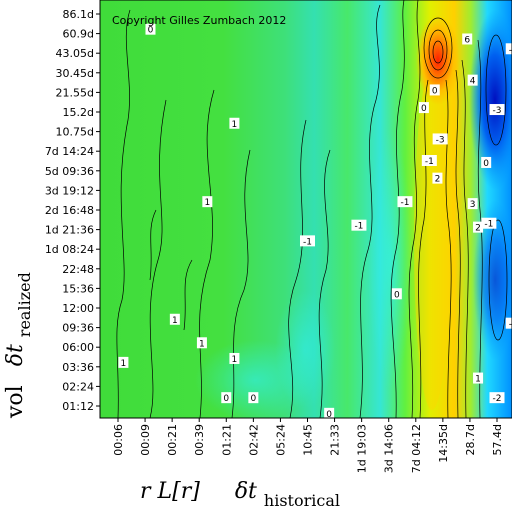 The width and height of the screenshot is (512, 512). I want to click on x-tick-label: 28.7d, so click(470, 439).